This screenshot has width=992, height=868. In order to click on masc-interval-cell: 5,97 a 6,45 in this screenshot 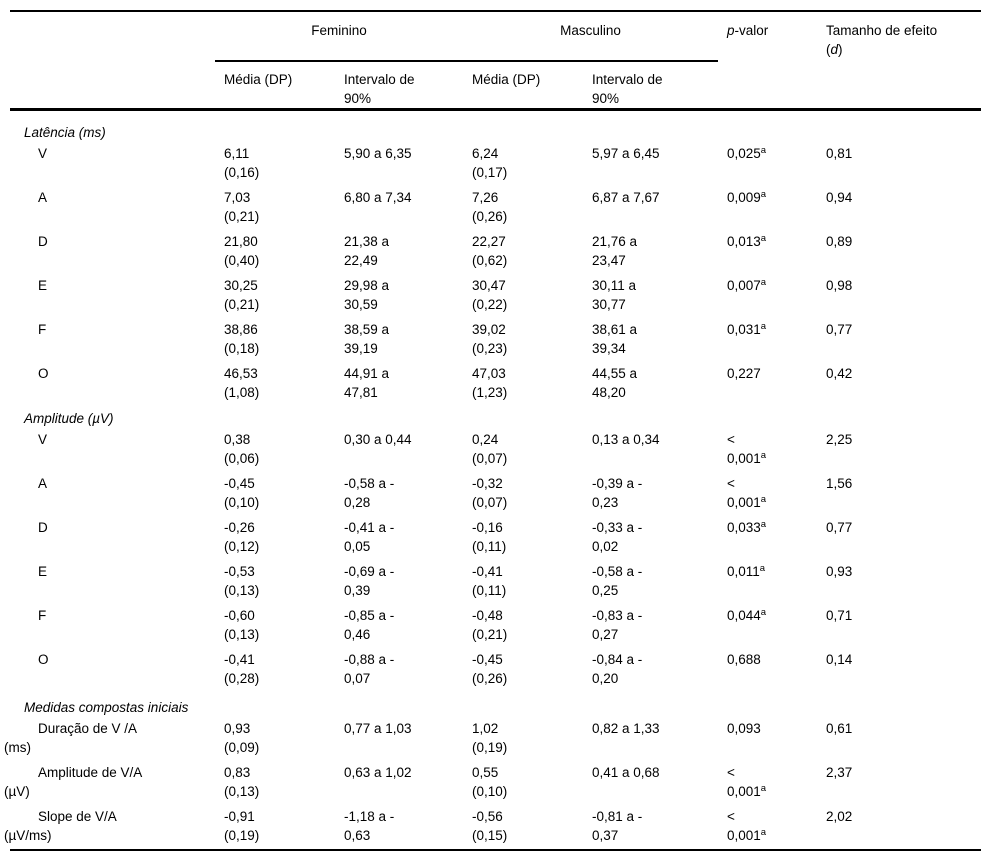, I will do `click(626, 153)`.